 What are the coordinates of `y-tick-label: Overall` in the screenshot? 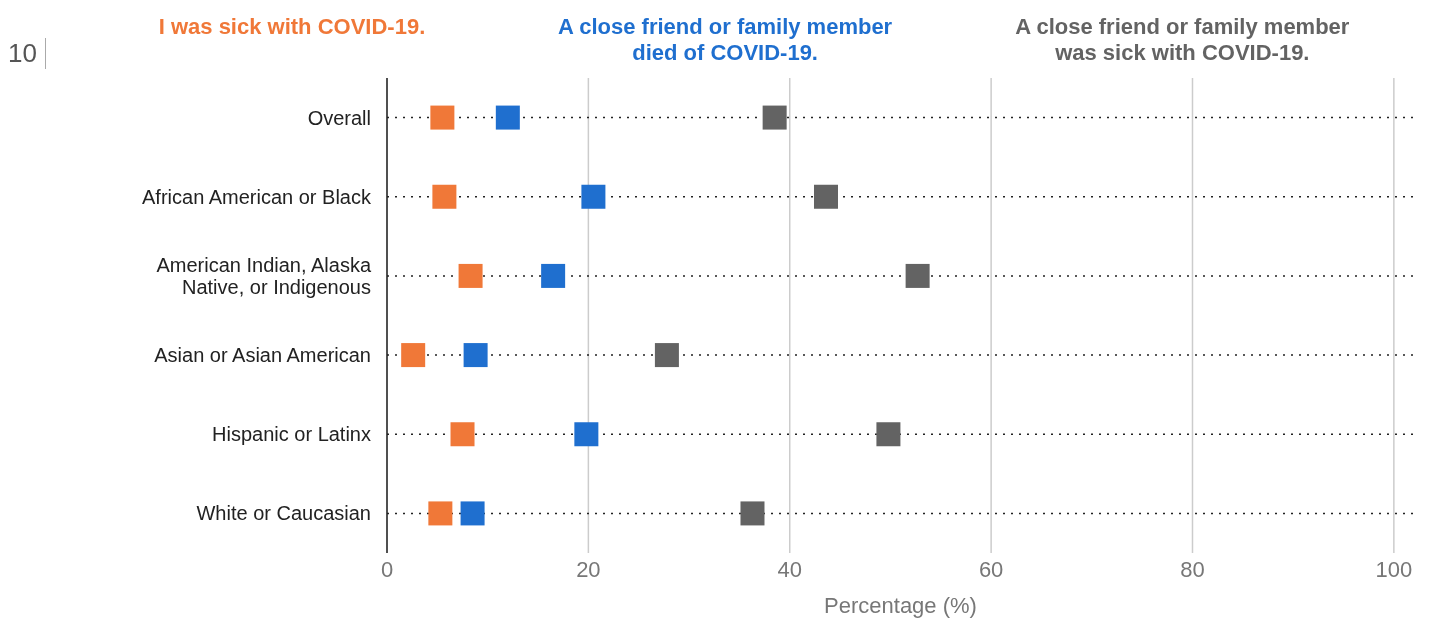 It's located at (339, 117).